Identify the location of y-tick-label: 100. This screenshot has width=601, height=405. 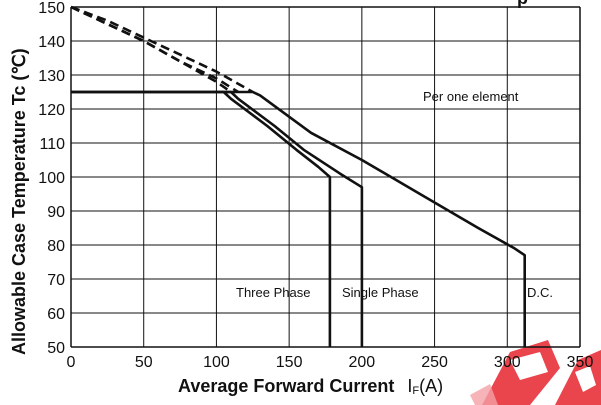
(51, 178).